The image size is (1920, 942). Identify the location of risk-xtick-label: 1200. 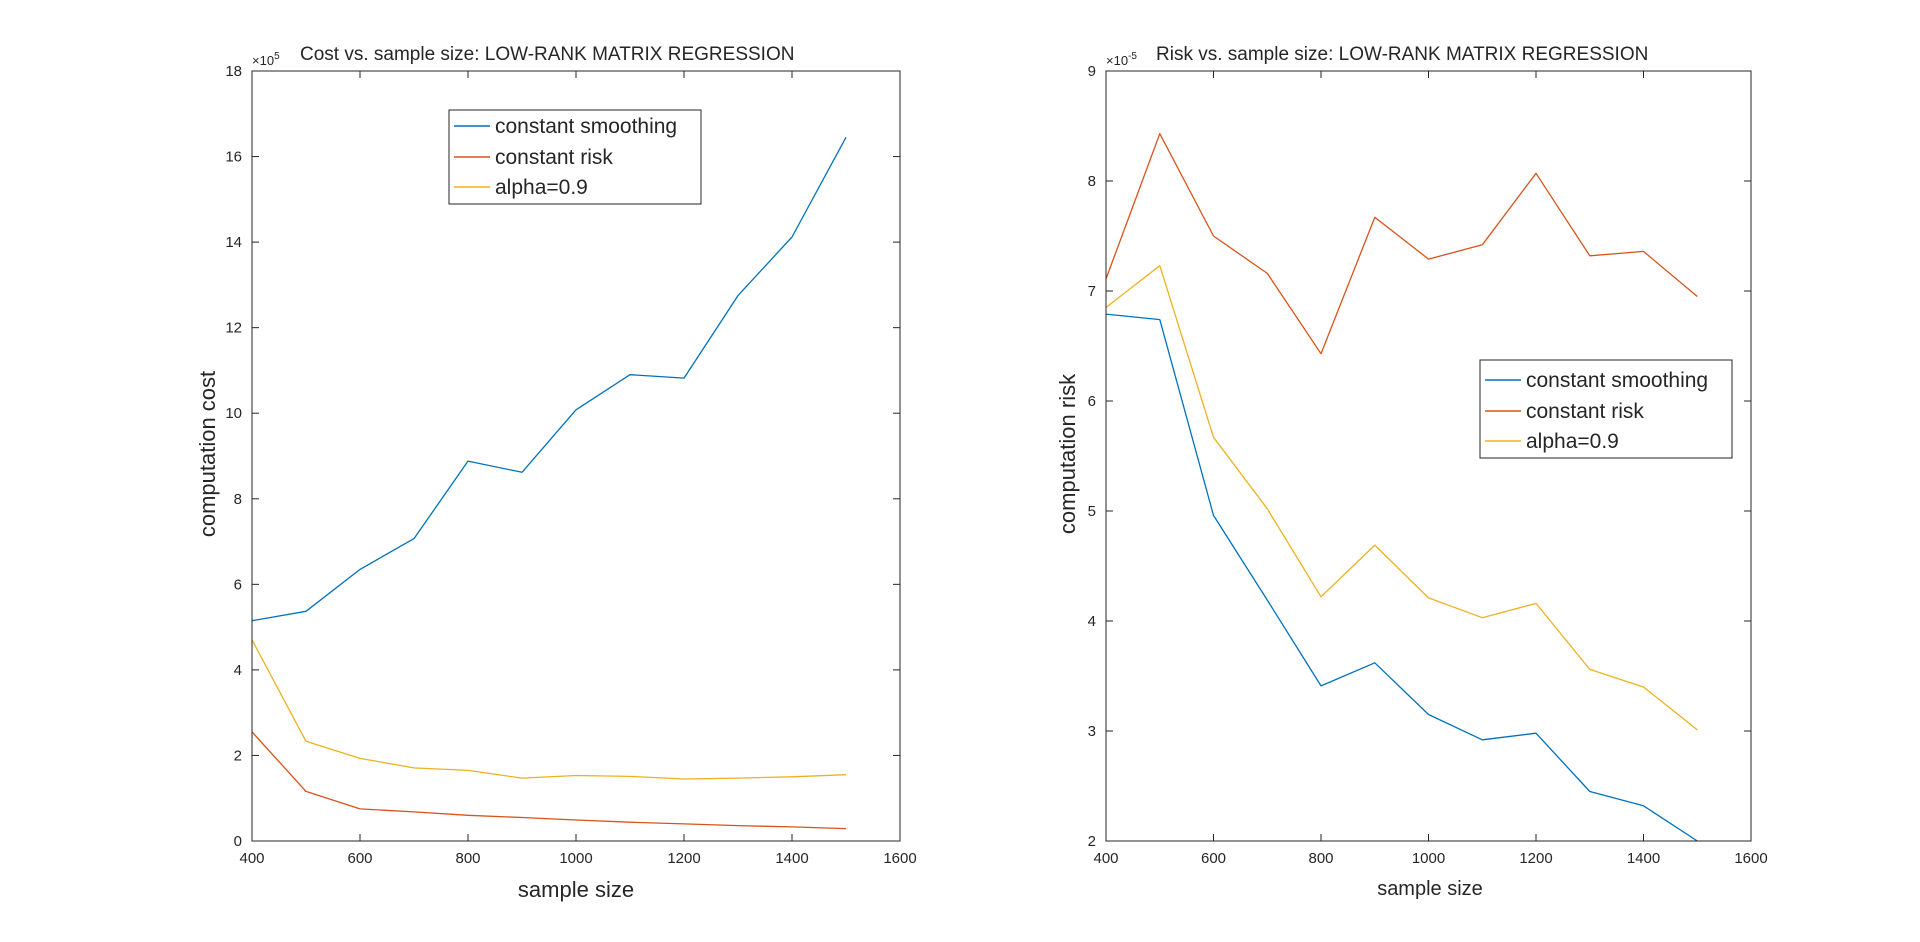
(1535, 858).